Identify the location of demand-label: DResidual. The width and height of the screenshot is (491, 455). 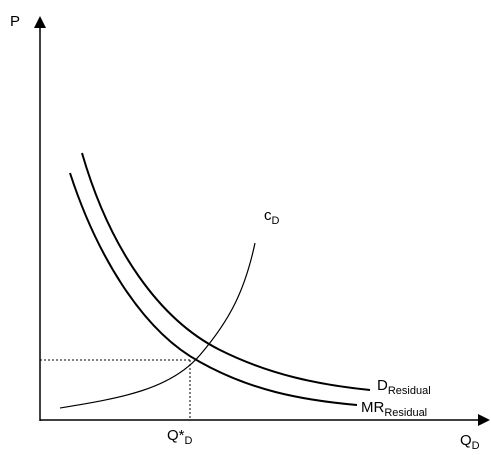
(404, 387).